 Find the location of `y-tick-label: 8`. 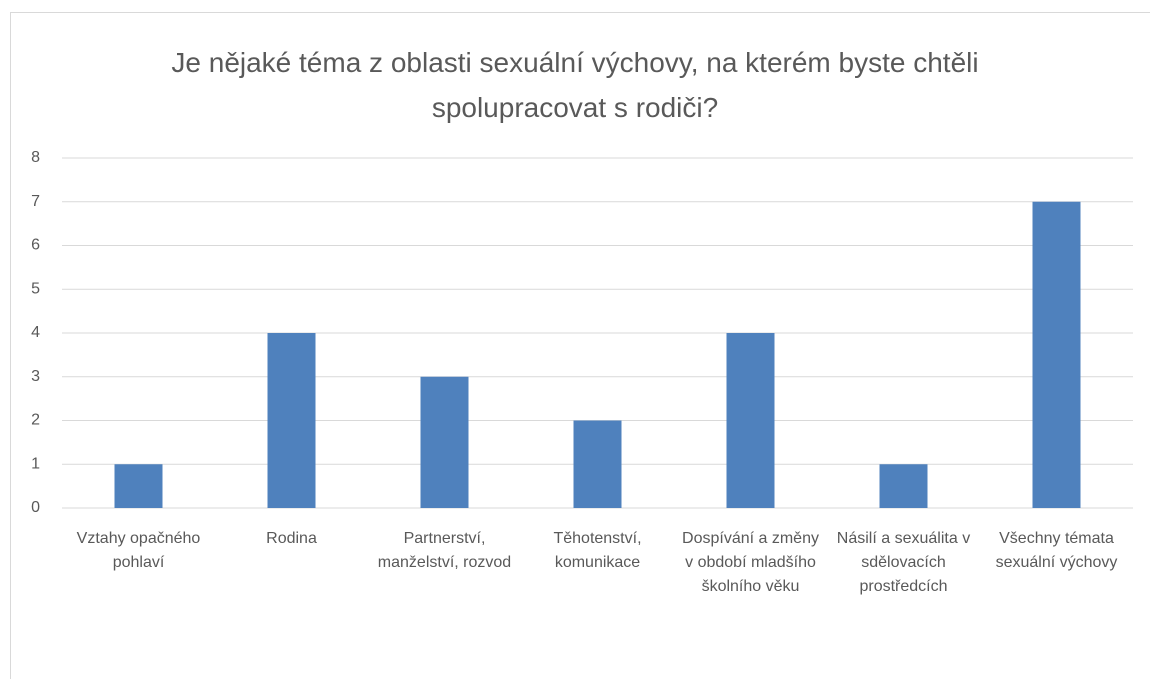

y-tick-label: 8 is located at coordinates (35, 157).